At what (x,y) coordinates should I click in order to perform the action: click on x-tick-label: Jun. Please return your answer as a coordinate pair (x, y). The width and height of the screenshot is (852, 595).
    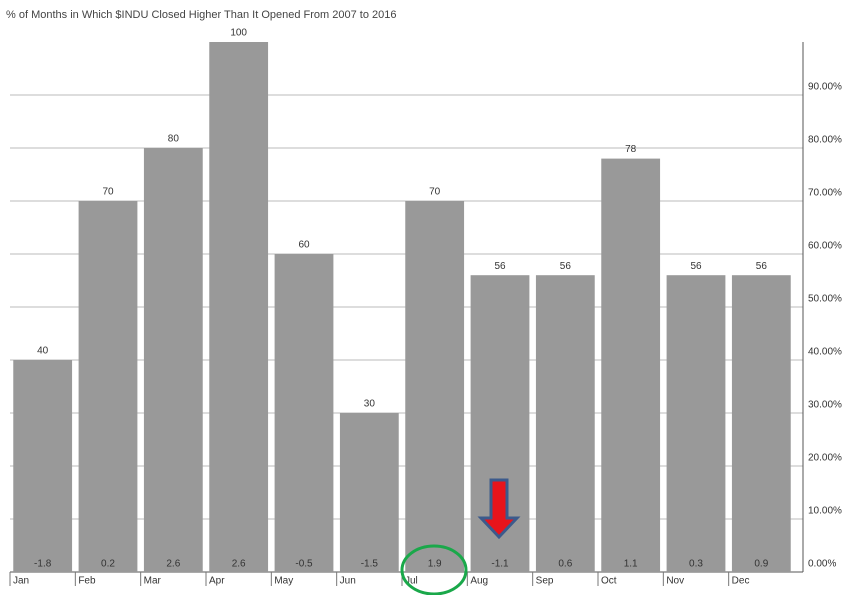
    Looking at the image, I should click on (348, 581).